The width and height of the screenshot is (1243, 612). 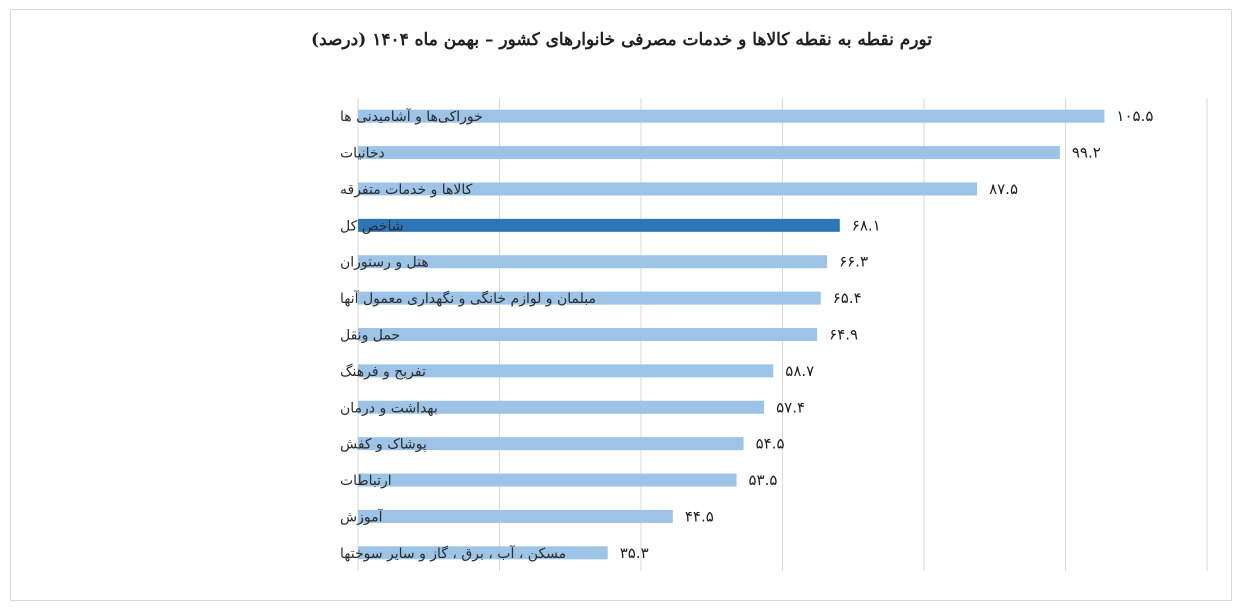 I want to click on value-label: ۹۹.۲, so click(x=1086, y=153).